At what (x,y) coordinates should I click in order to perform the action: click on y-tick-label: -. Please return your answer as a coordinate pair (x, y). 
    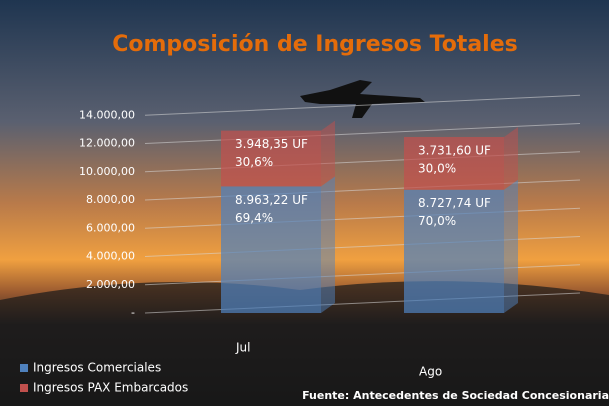
    Looking at the image, I should click on (133, 312).